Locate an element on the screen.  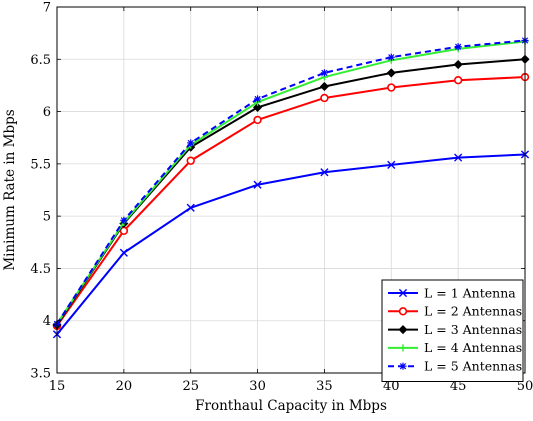
y-tick-label: 4.5 is located at coordinates (40, 269).